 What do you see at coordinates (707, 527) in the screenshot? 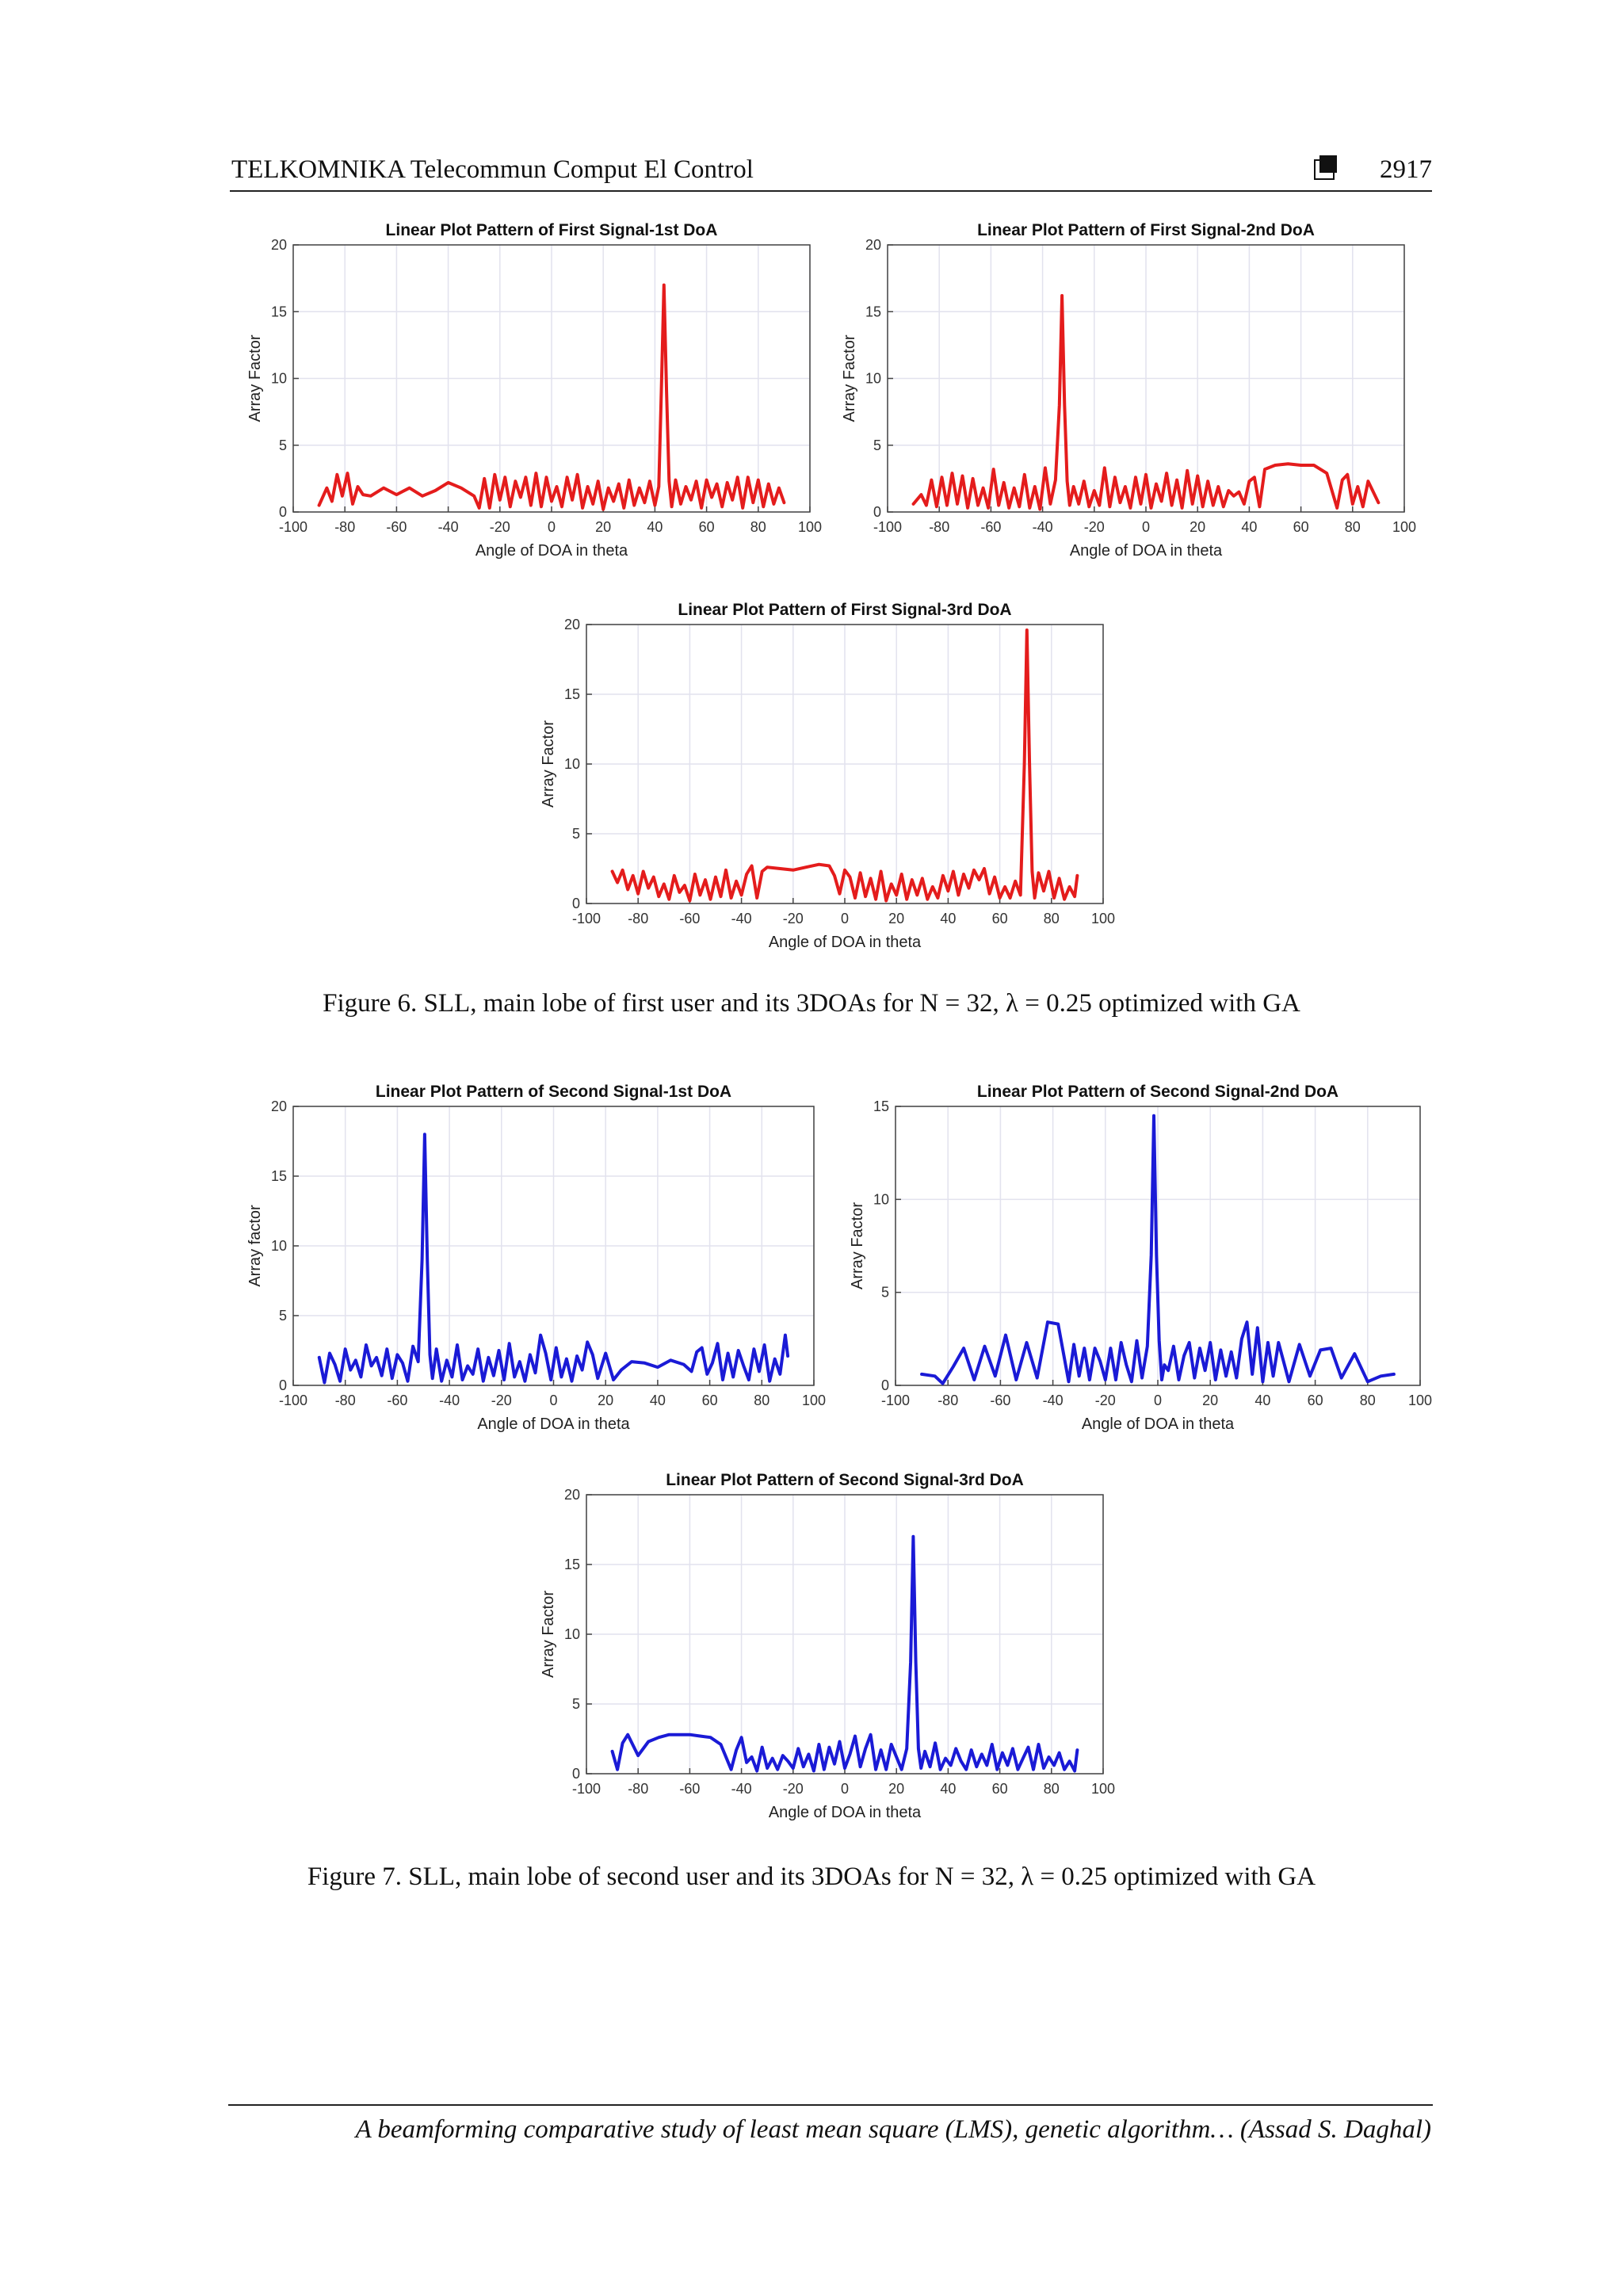
I see `chart-0-x-tick-label-8: 60` at bounding box center [707, 527].